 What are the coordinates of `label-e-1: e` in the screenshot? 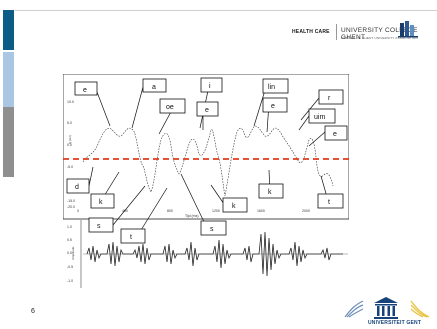 It's located at (85, 90).